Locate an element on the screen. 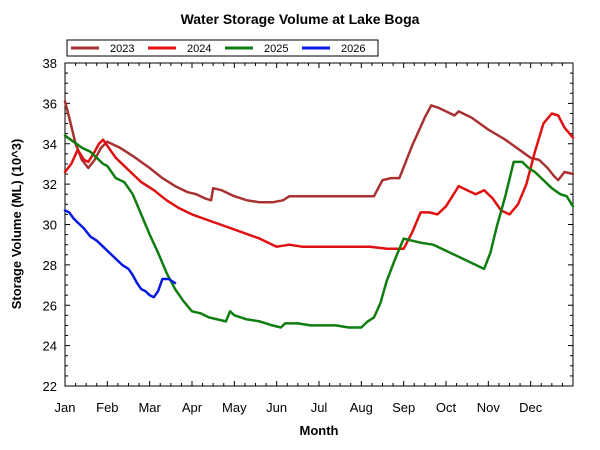 The width and height of the screenshot is (600, 450). y-tick-label: 24 is located at coordinates (50, 346).